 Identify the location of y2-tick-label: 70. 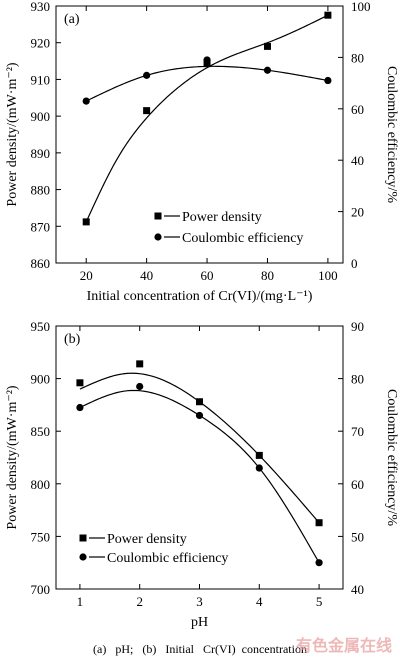
(357, 431).